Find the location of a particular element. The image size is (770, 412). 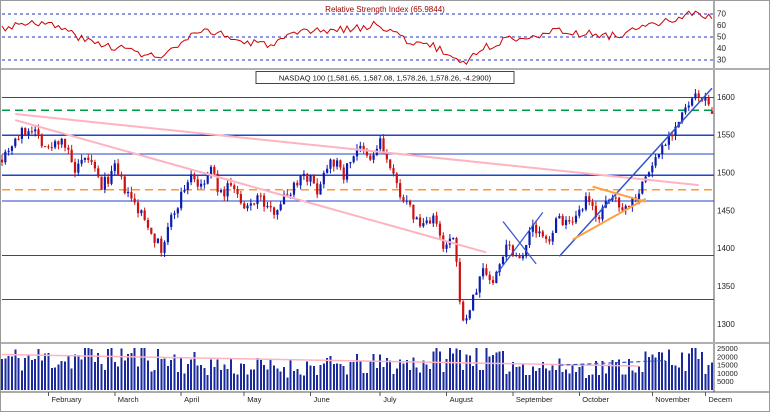

month-label: Decem is located at coordinates (720, 399).